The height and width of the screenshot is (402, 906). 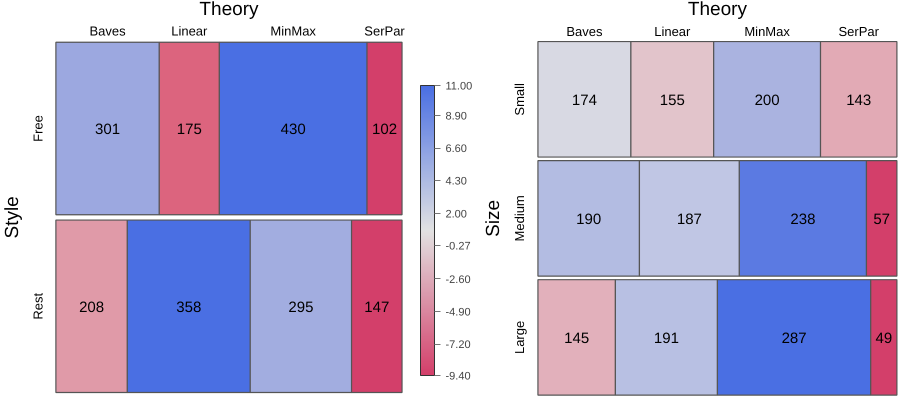 I want to click on data-label: 208, so click(x=91, y=307).